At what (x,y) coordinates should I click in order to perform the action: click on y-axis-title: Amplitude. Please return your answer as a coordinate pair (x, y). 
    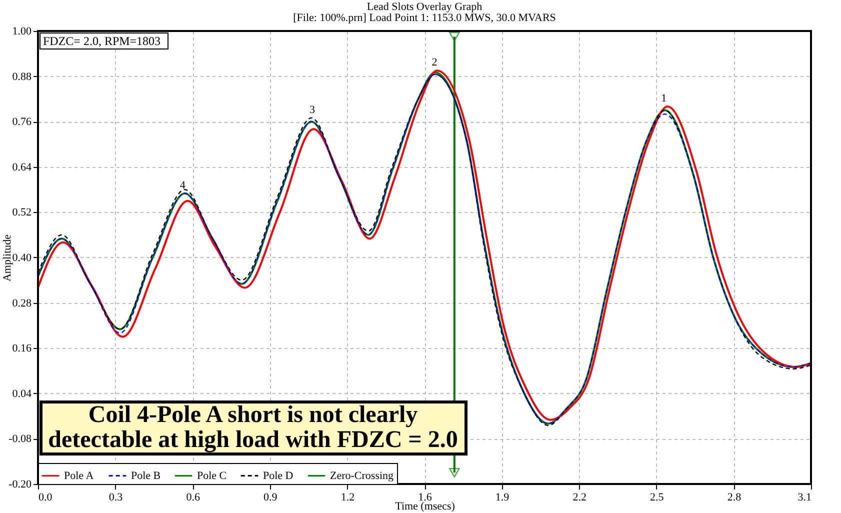
    Looking at the image, I should click on (8, 258).